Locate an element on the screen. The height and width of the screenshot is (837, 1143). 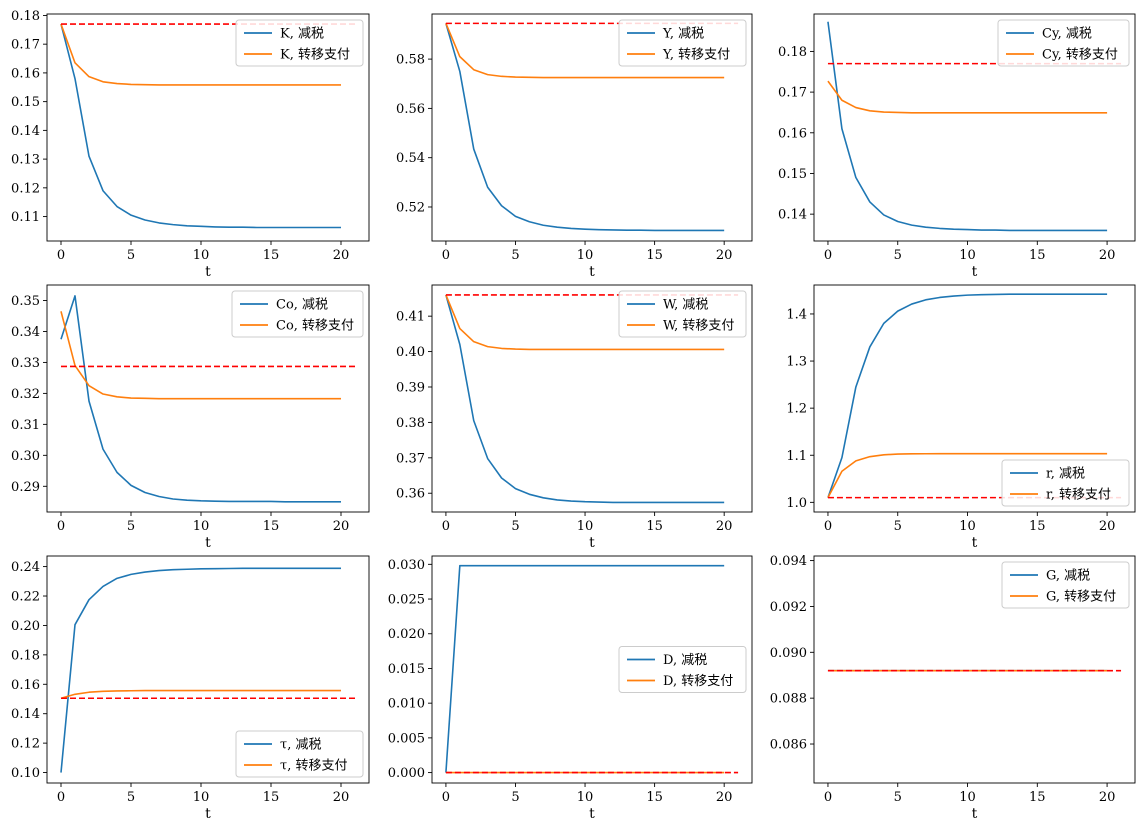
legend: G, 减税 G, 转移支付 is located at coordinates (1065, 585).